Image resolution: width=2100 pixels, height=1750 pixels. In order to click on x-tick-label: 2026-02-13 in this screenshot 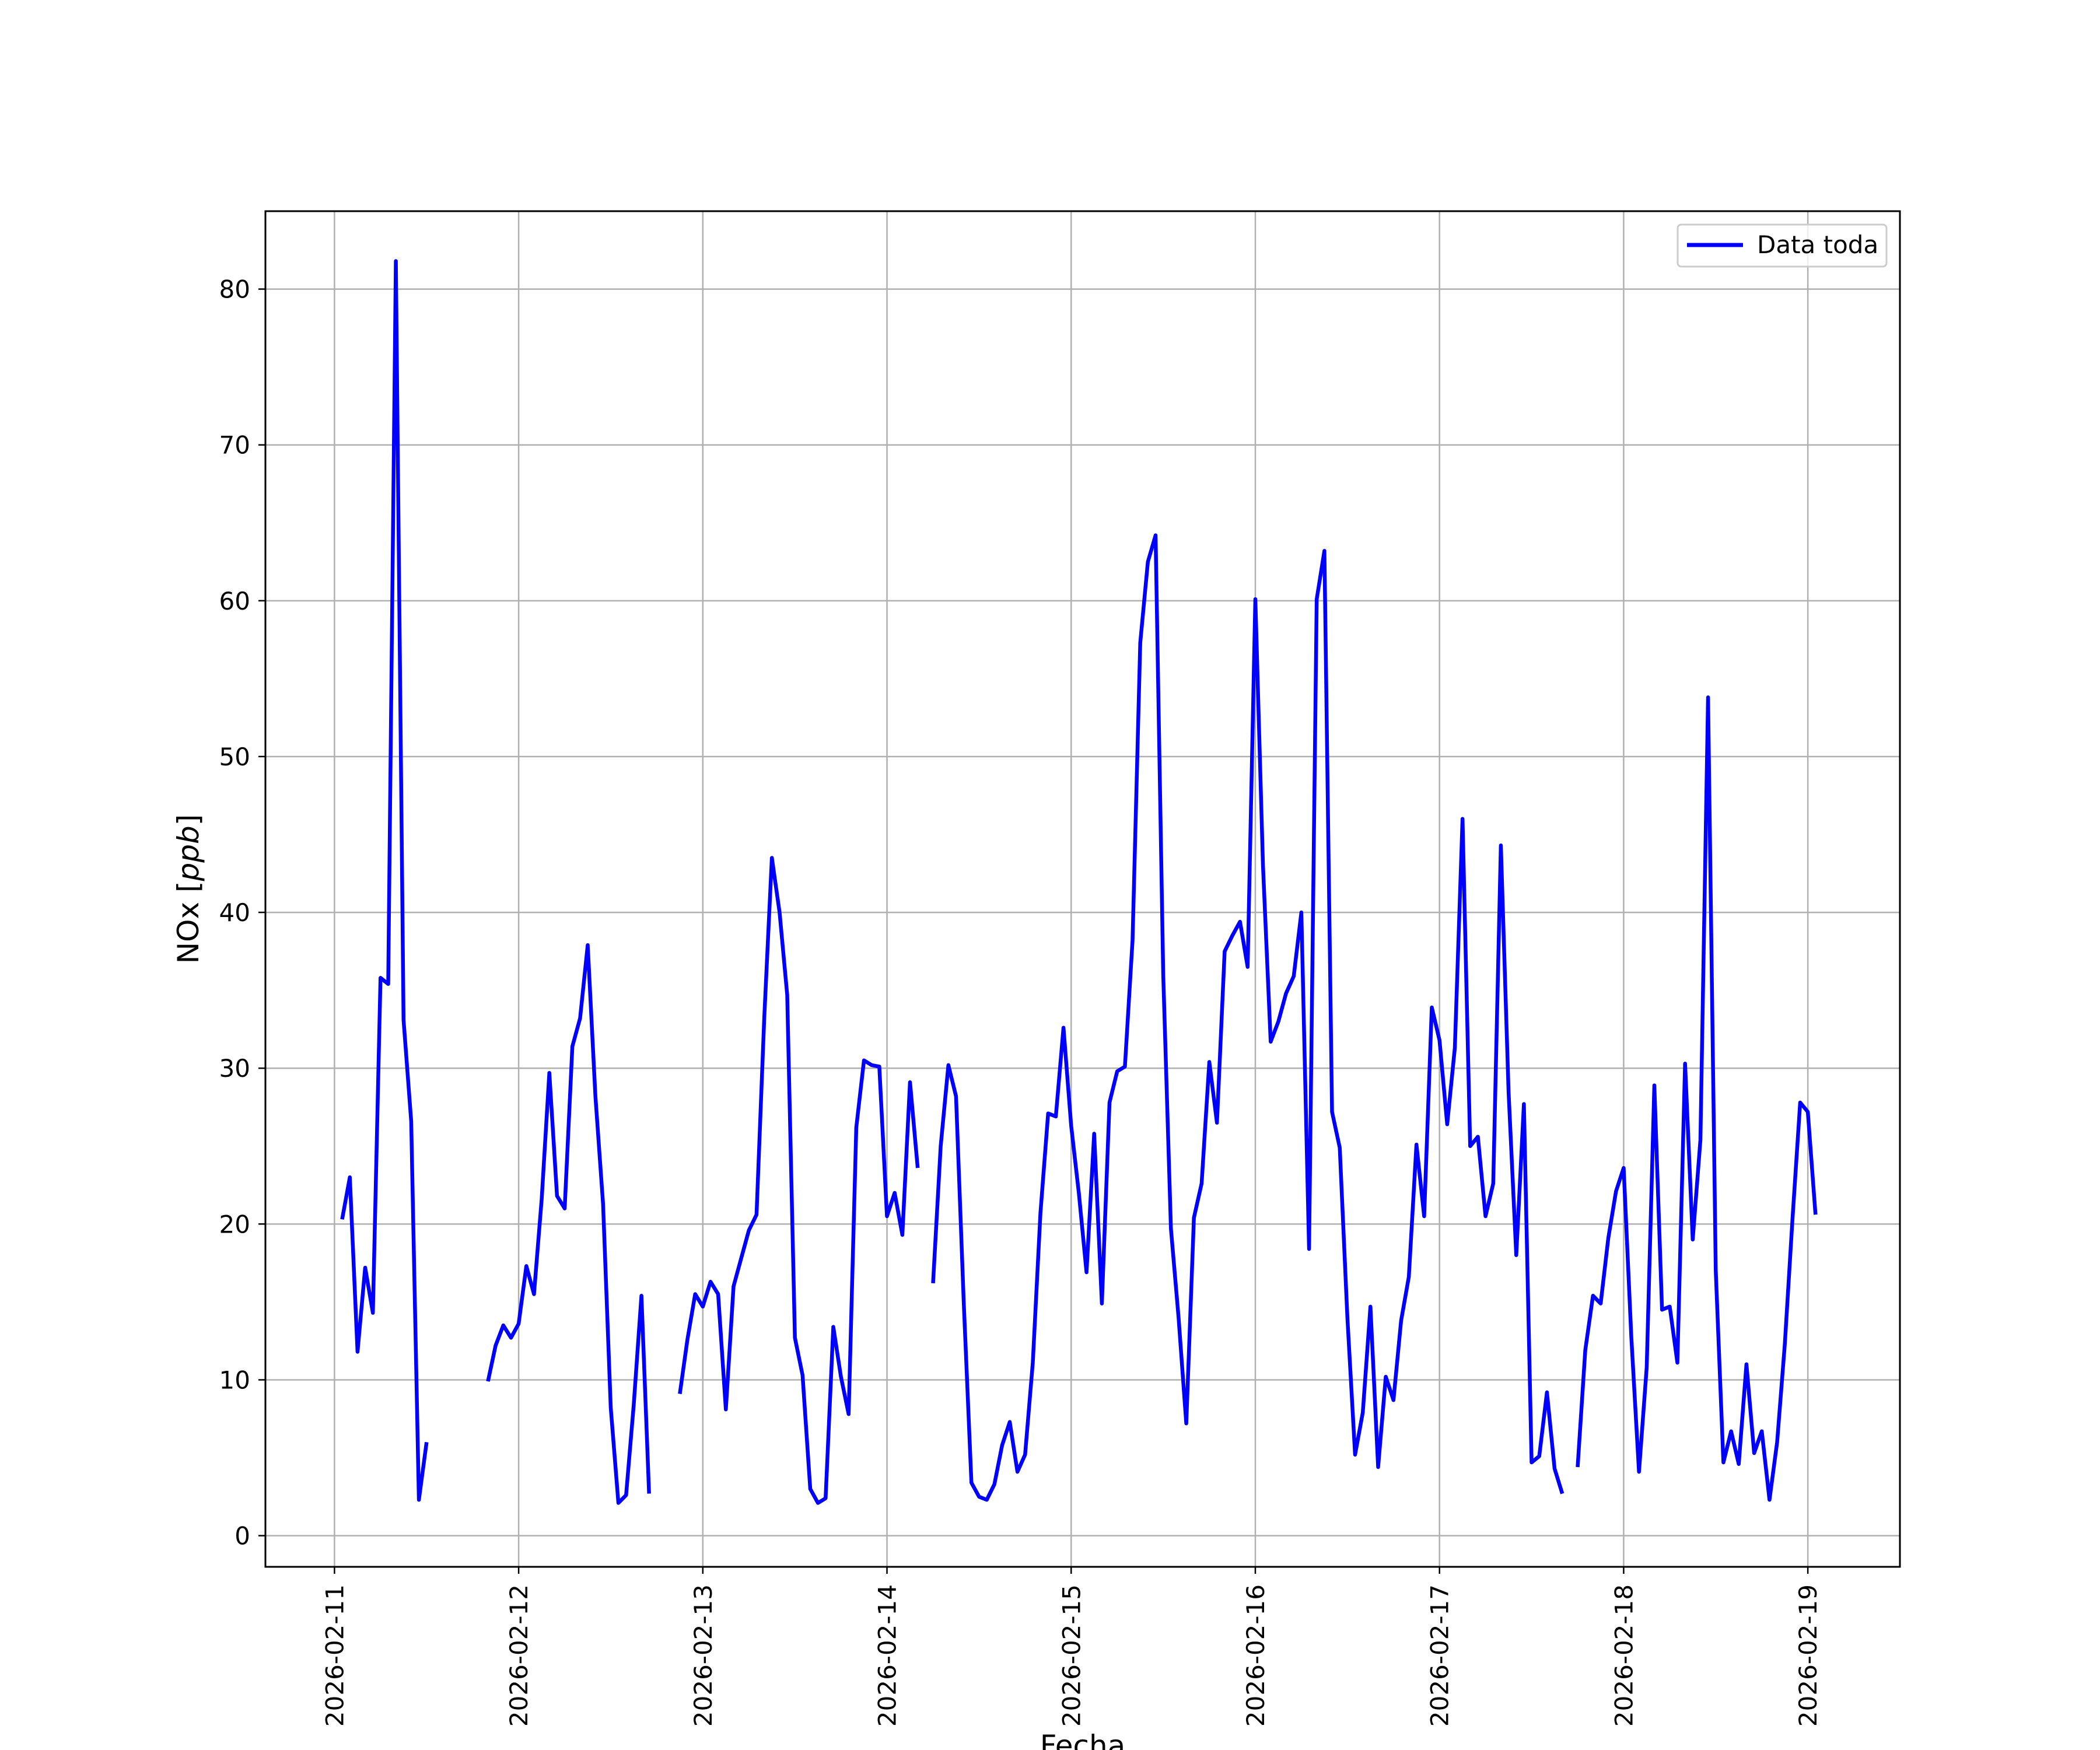, I will do `click(703, 1655)`.